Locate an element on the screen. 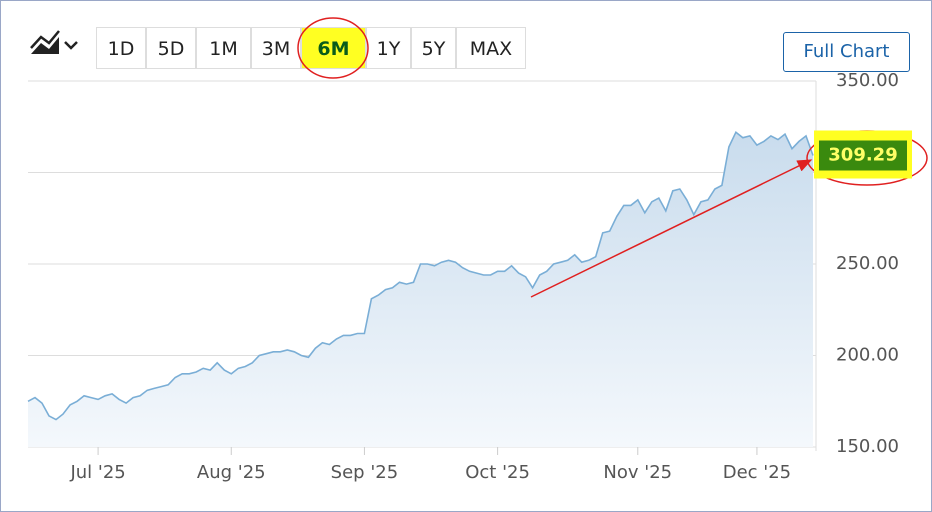  x-tick-label: Sep '25 is located at coordinates (365, 472).